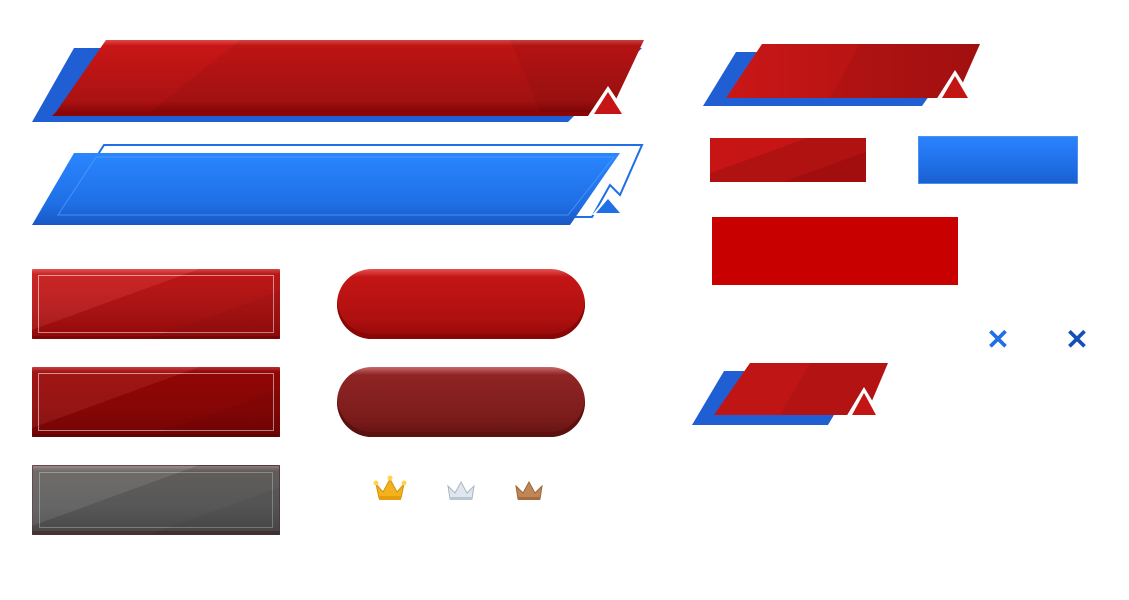 This screenshot has height=600, width=1129. I want to click on red-rect-button, so click(156, 304).